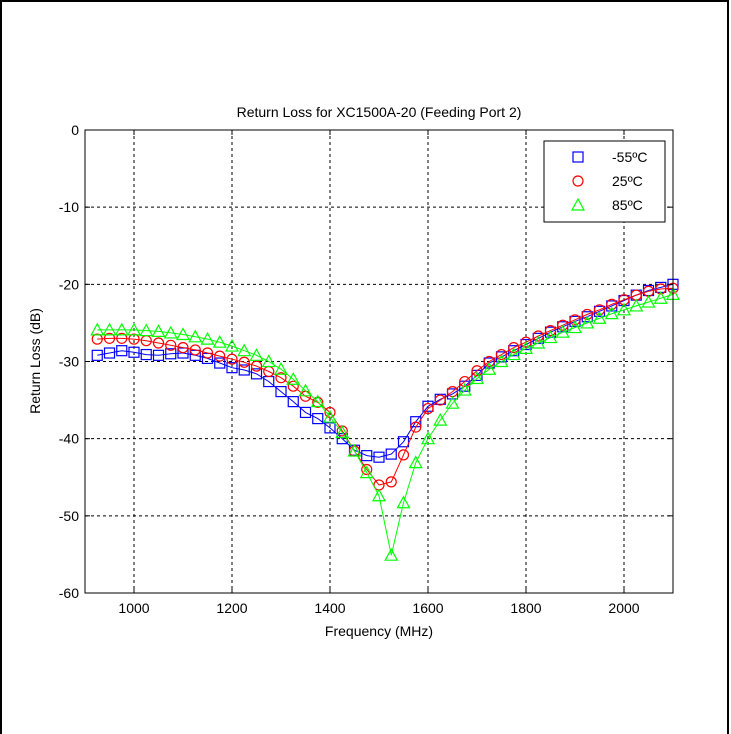 Image resolution: width=731 pixels, height=734 pixels. Describe the element at coordinates (578, 204) in the screenshot. I see `legend-marker-triangle` at that location.